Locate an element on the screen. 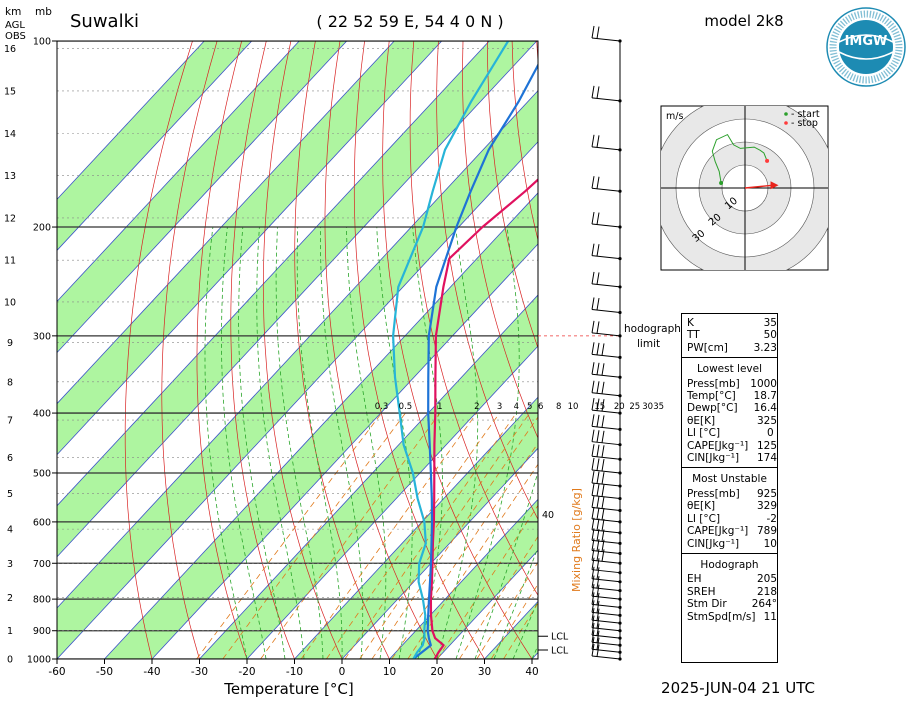 This screenshot has width=910, height=704. km-tick-label: 4 is located at coordinates (10, 530).